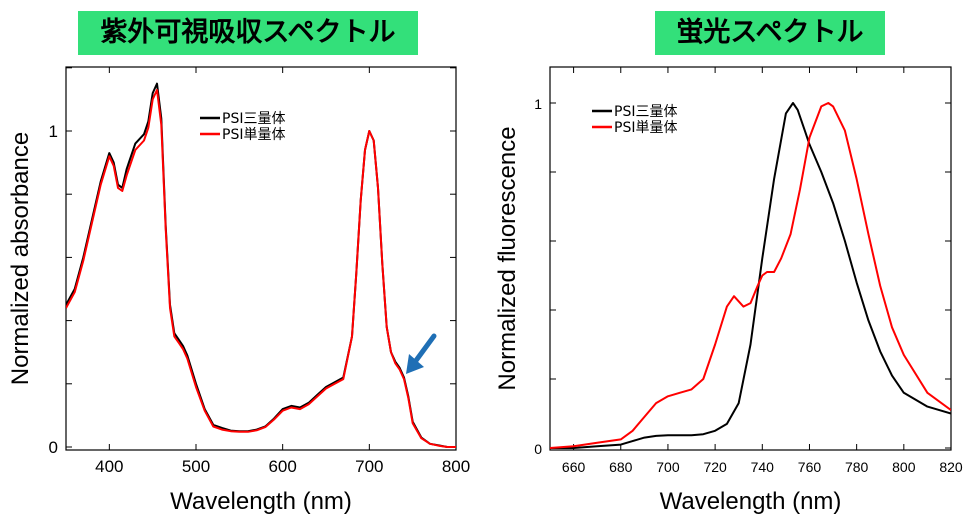 The image size is (967, 519). Describe the element at coordinates (904, 467) in the screenshot. I see `fluor-x-tick-label: 800` at that location.